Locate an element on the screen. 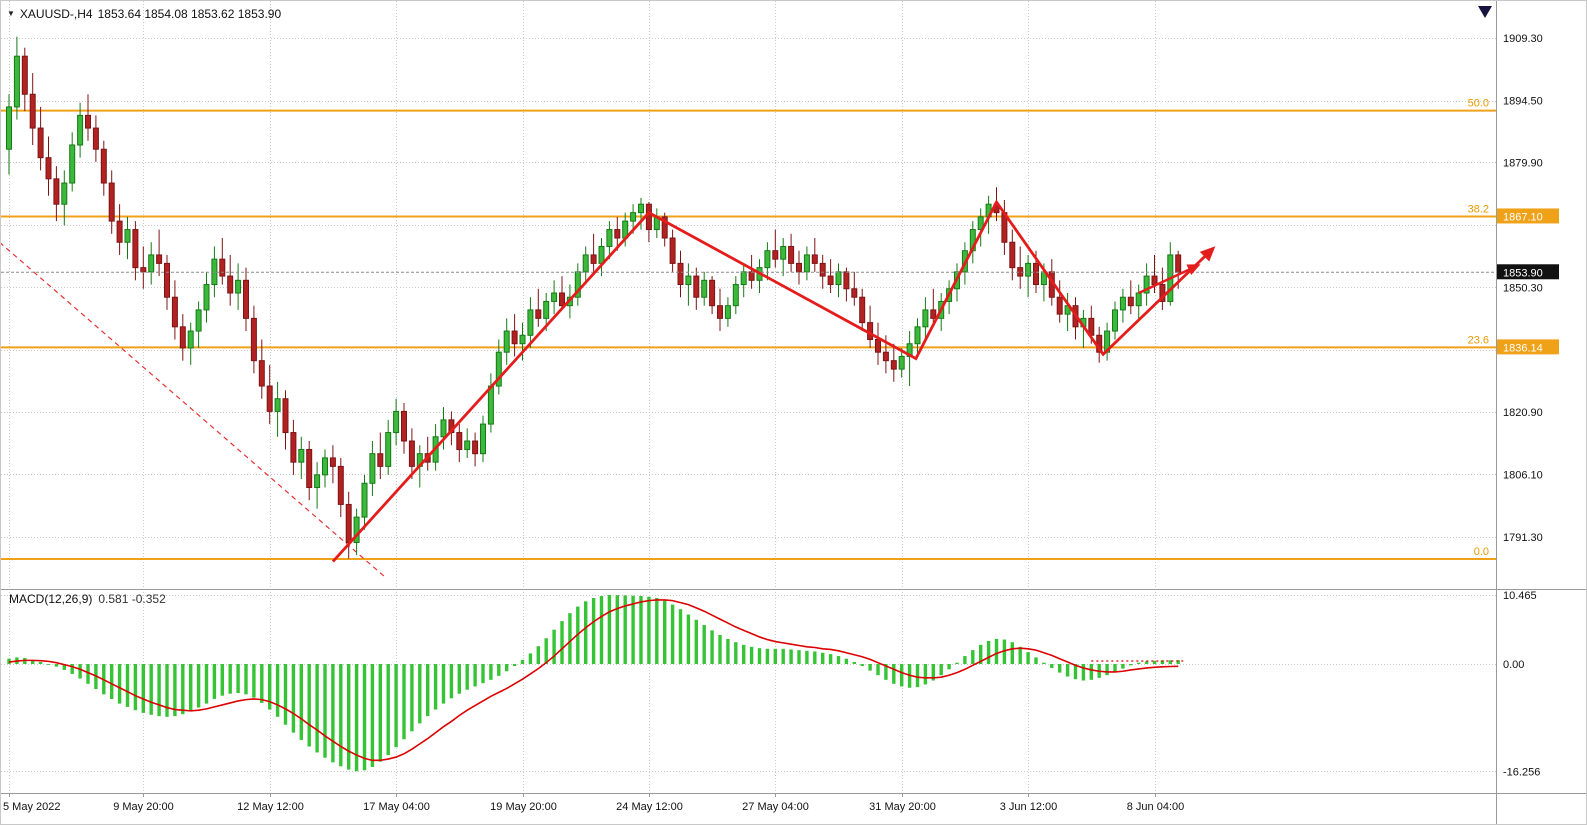 This screenshot has width=1587, height=825. svg-text: 38.2 is located at coordinates (1478, 209).